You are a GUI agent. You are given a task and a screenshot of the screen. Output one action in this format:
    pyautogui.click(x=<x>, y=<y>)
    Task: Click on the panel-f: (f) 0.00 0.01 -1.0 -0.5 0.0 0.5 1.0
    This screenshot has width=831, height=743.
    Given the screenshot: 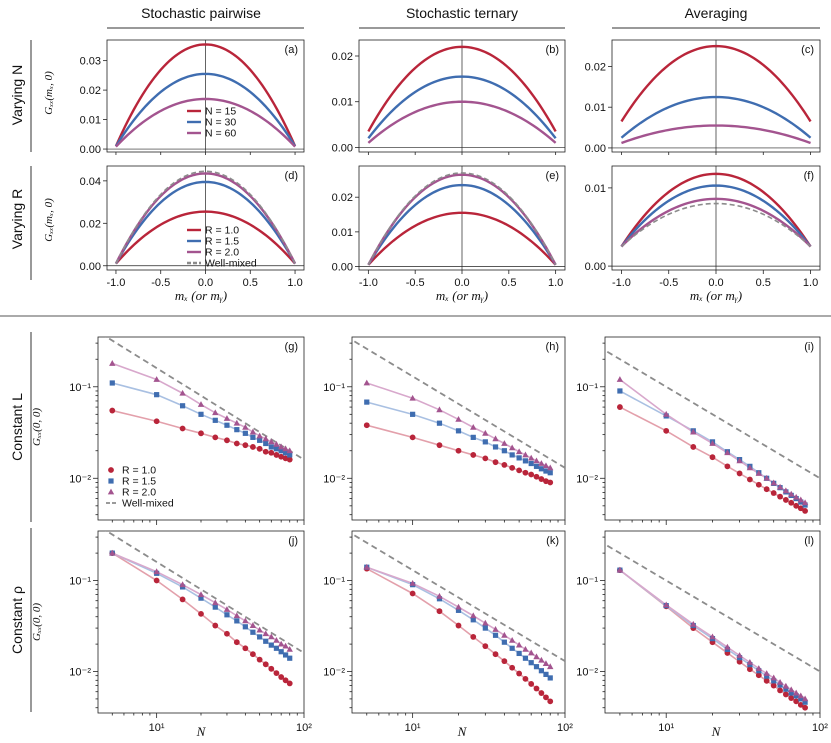 What is the action you would take?
    pyautogui.click(x=703, y=227)
    